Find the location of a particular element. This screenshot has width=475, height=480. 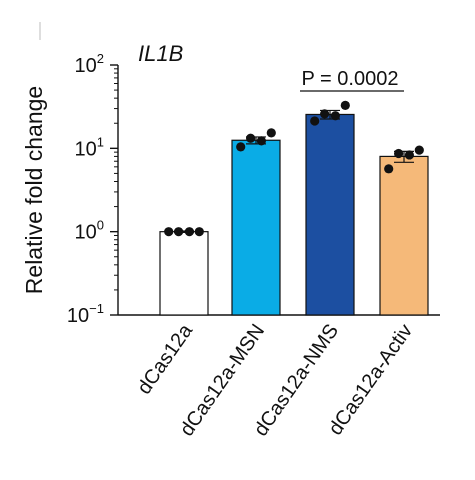

chart-title: IL1B is located at coordinates (160, 53).